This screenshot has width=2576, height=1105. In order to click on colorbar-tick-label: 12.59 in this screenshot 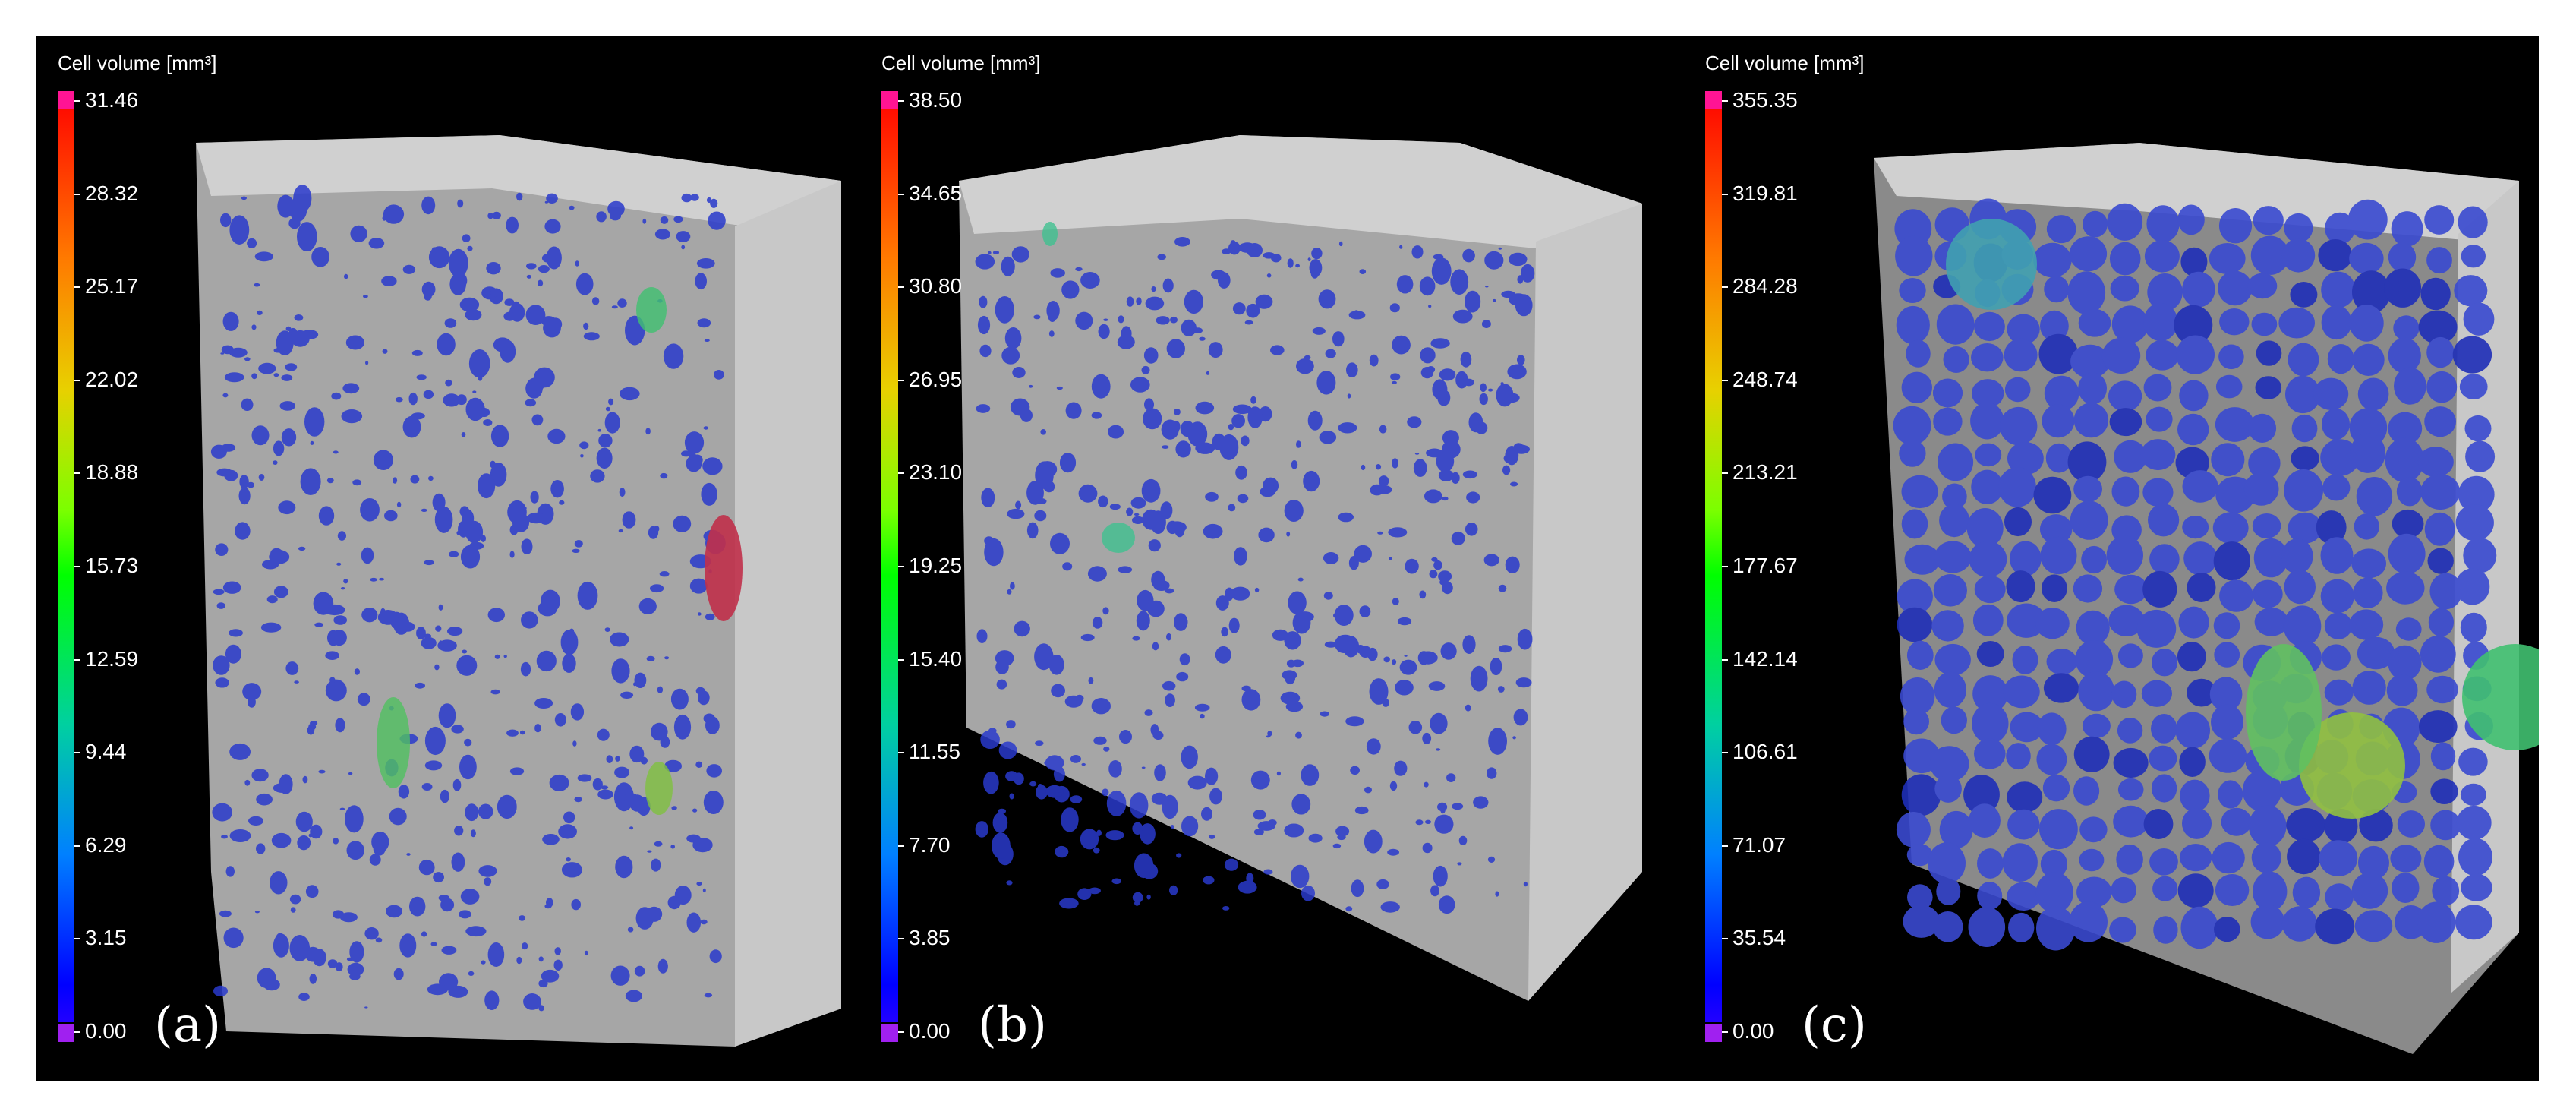, I will do `click(112, 658)`.